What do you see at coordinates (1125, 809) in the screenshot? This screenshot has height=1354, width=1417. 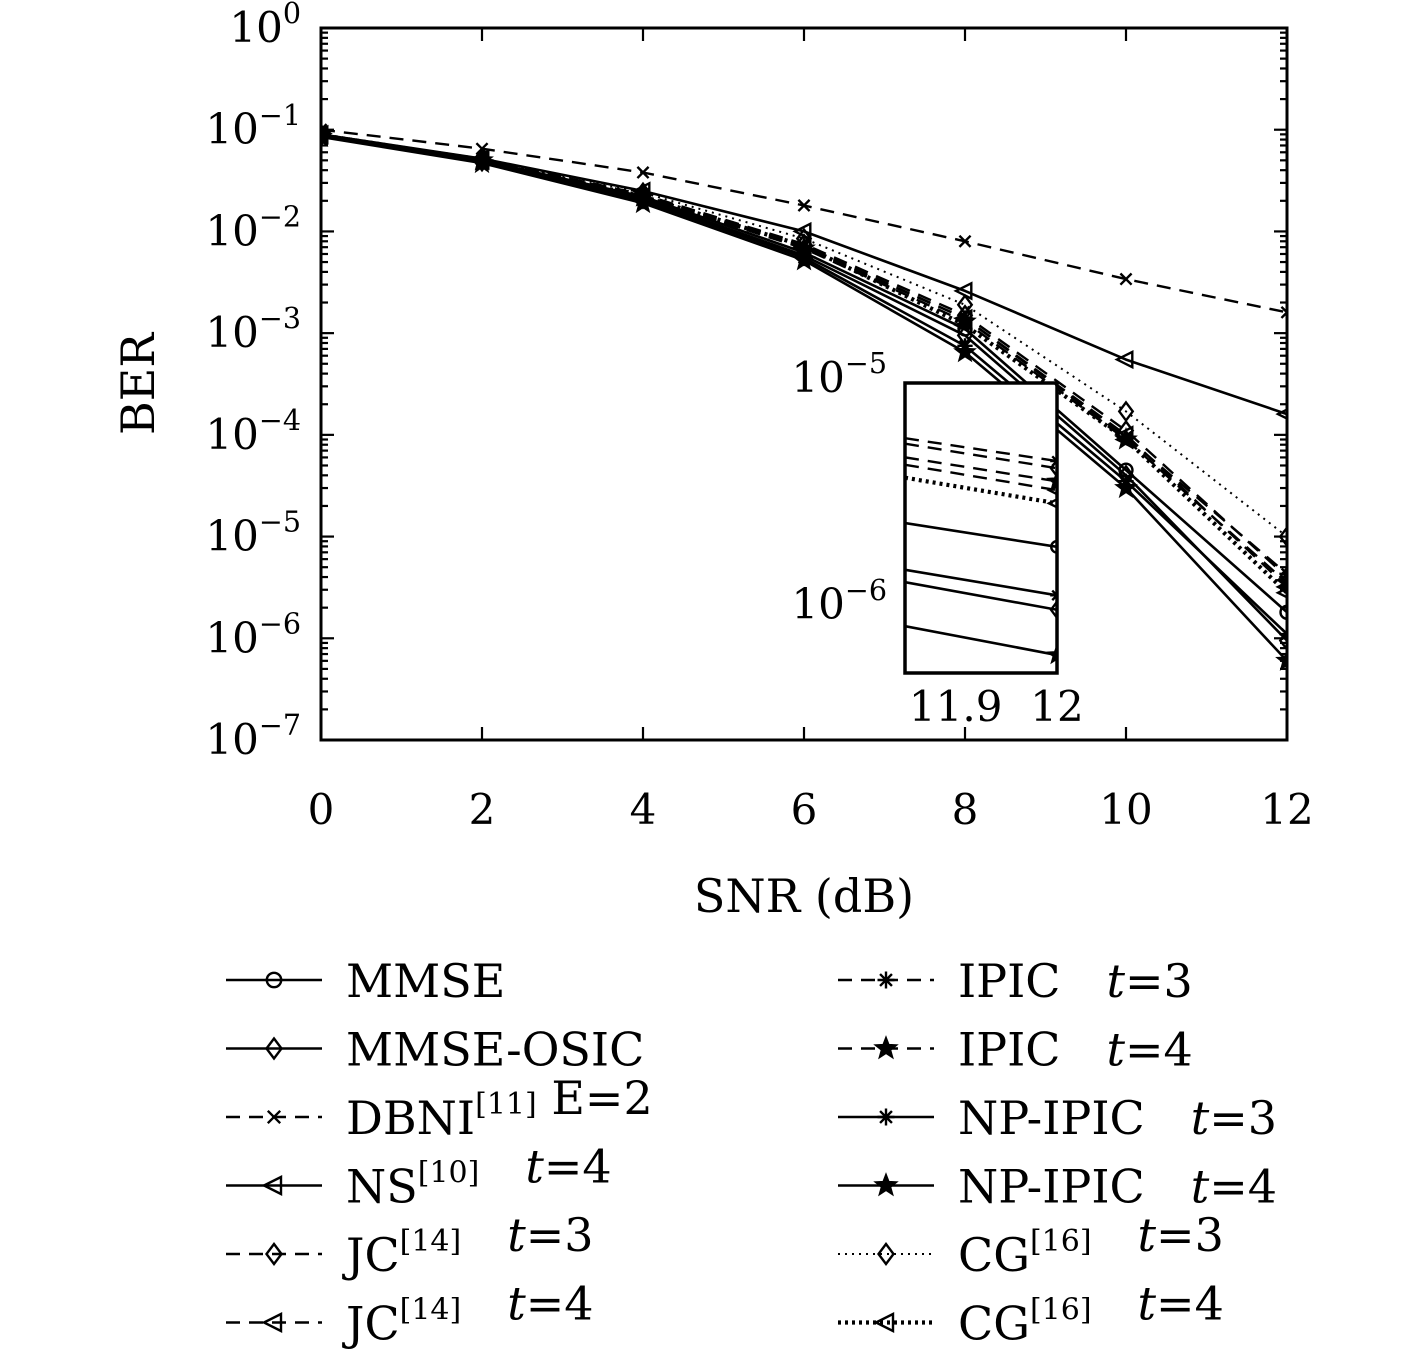 I see `x-tick-label: 10` at bounding box center [1125, 809].